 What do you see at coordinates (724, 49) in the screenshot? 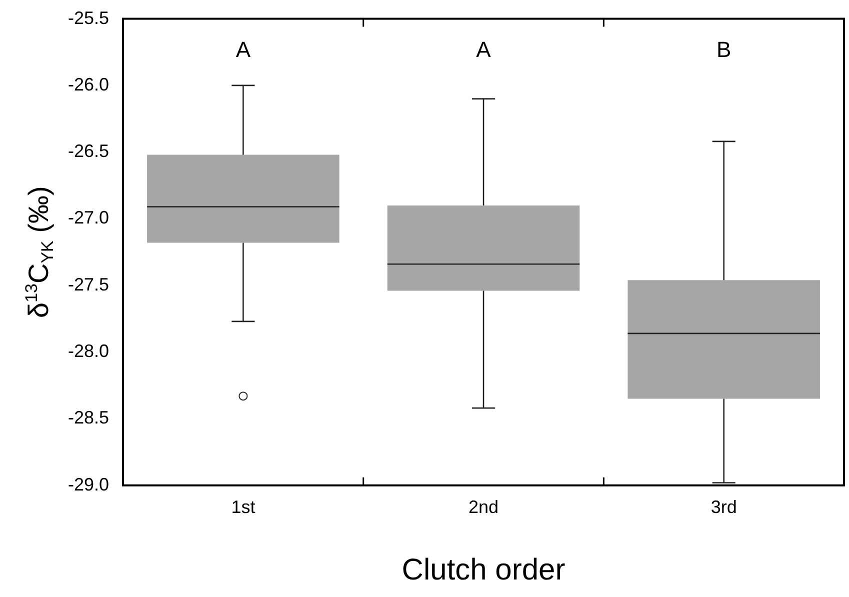
I see `annotation: B` at bounding box center [724, 49].